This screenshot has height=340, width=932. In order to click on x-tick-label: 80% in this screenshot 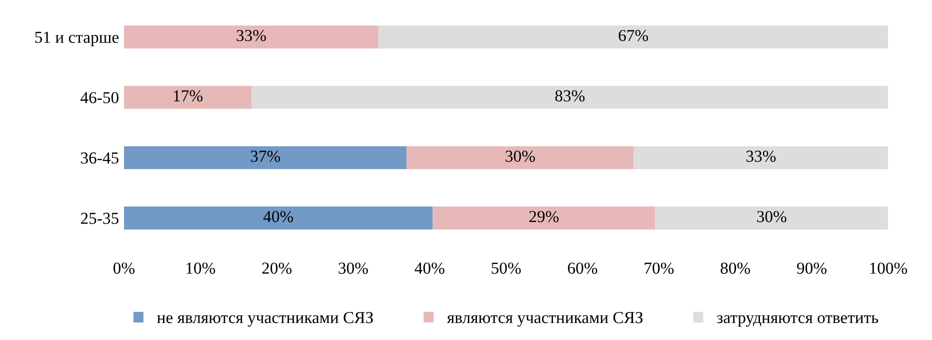, I will do `click(735, 268)`.